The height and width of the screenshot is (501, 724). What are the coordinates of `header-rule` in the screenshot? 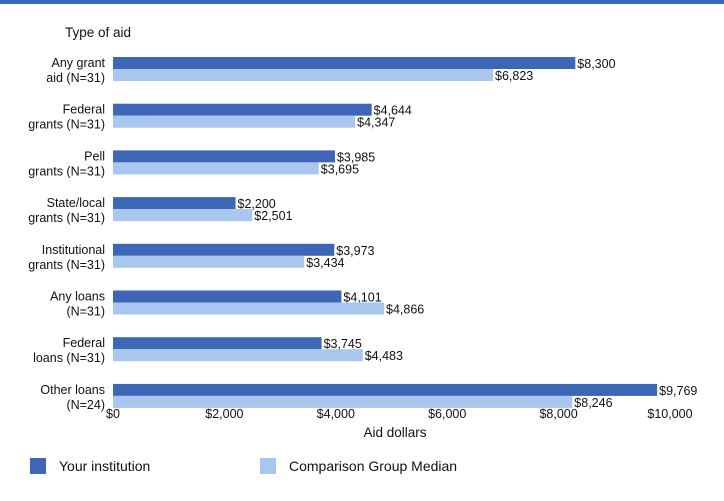 It's located at (362, 2).